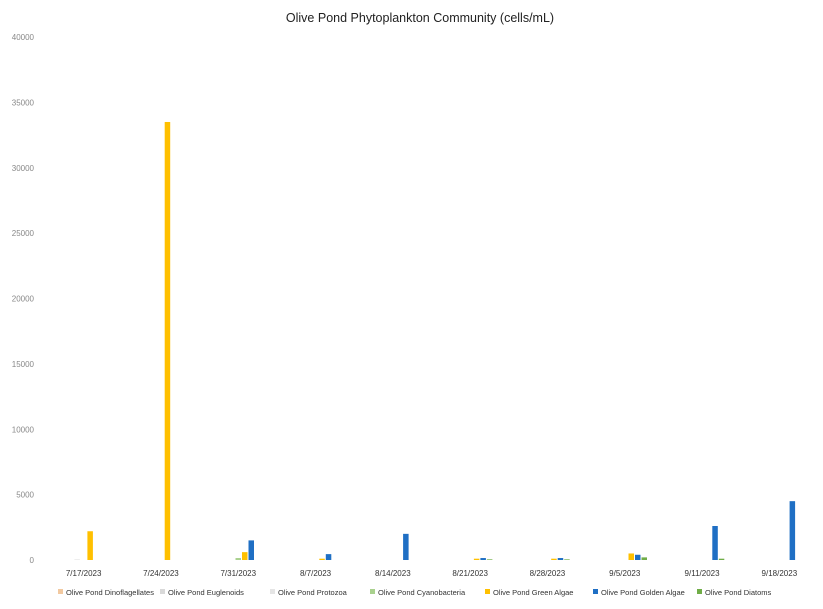  What do you see at coordinates (643, 592) in the screenshot?
I see `legend-label: Olive Pond Golden Algae` at bounding box center [643, 592].